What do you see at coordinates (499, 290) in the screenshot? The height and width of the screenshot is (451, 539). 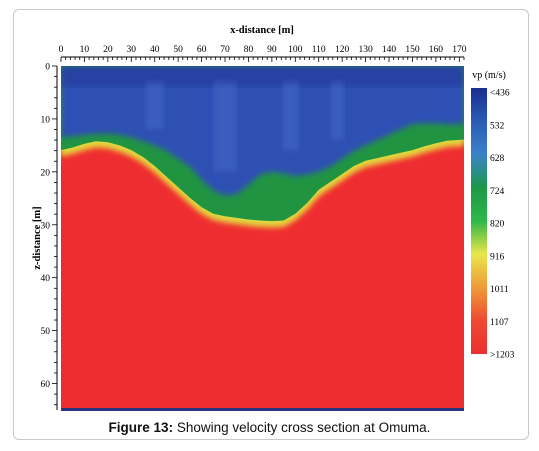 I see `colorbar-label: 1011` at bounding box center [499, 290].